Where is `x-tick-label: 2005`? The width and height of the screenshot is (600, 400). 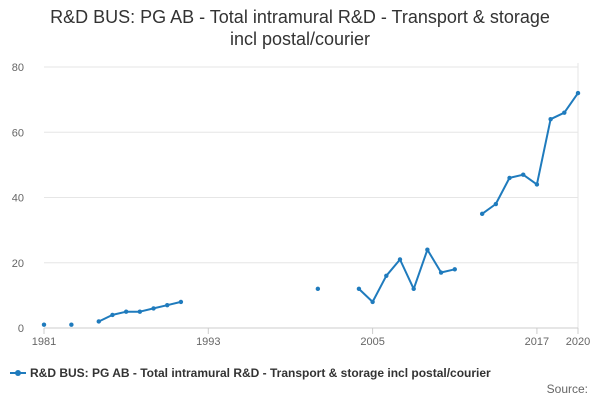
x-tick-label: 2005 is located at coordinates (372, 342).